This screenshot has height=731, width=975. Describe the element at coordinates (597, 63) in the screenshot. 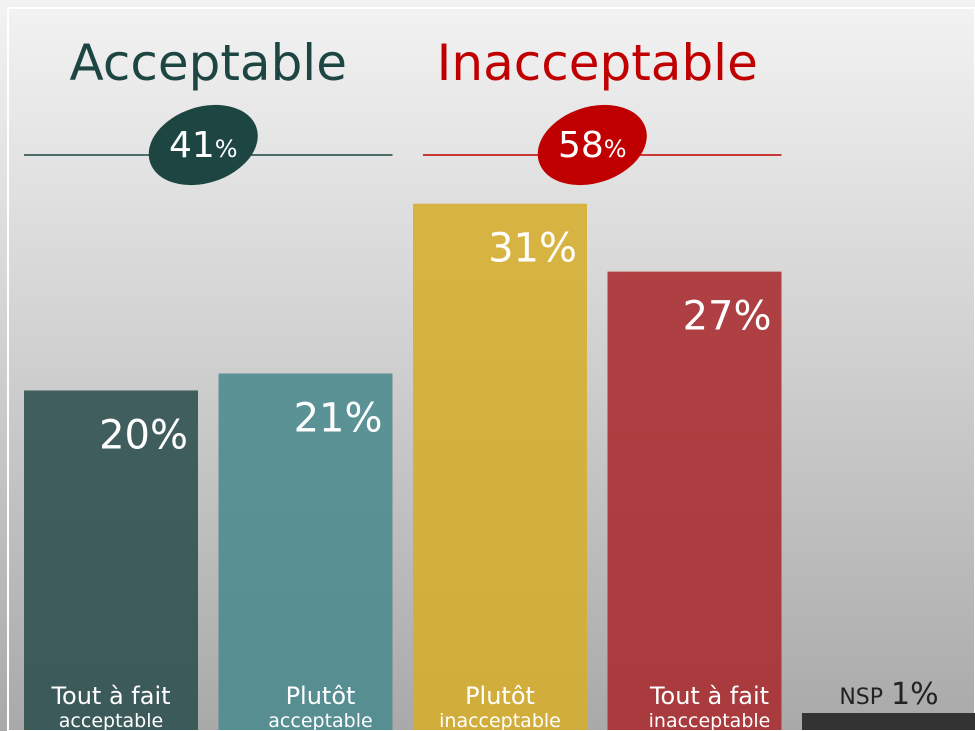

I see `group-title: Inacceptable` at that location.